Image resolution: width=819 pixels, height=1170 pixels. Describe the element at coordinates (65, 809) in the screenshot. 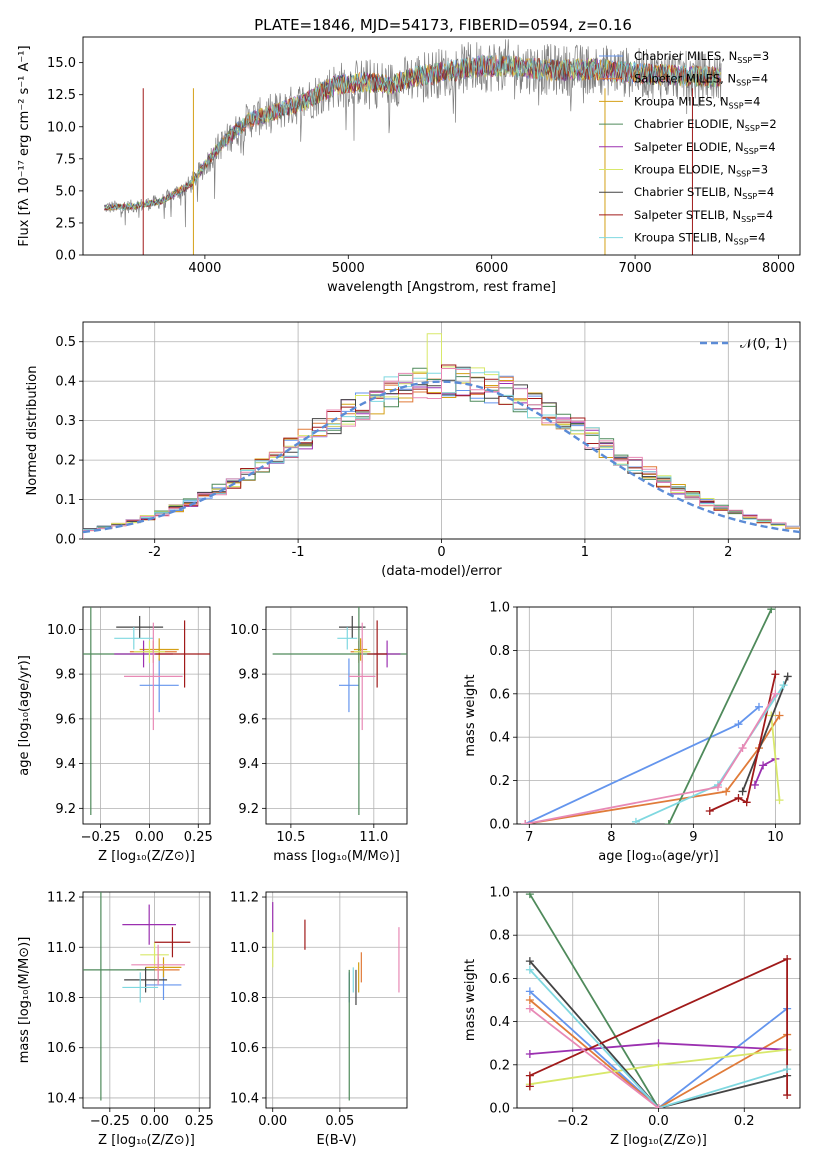

I see `y-tick-label: 9.2` at that location.